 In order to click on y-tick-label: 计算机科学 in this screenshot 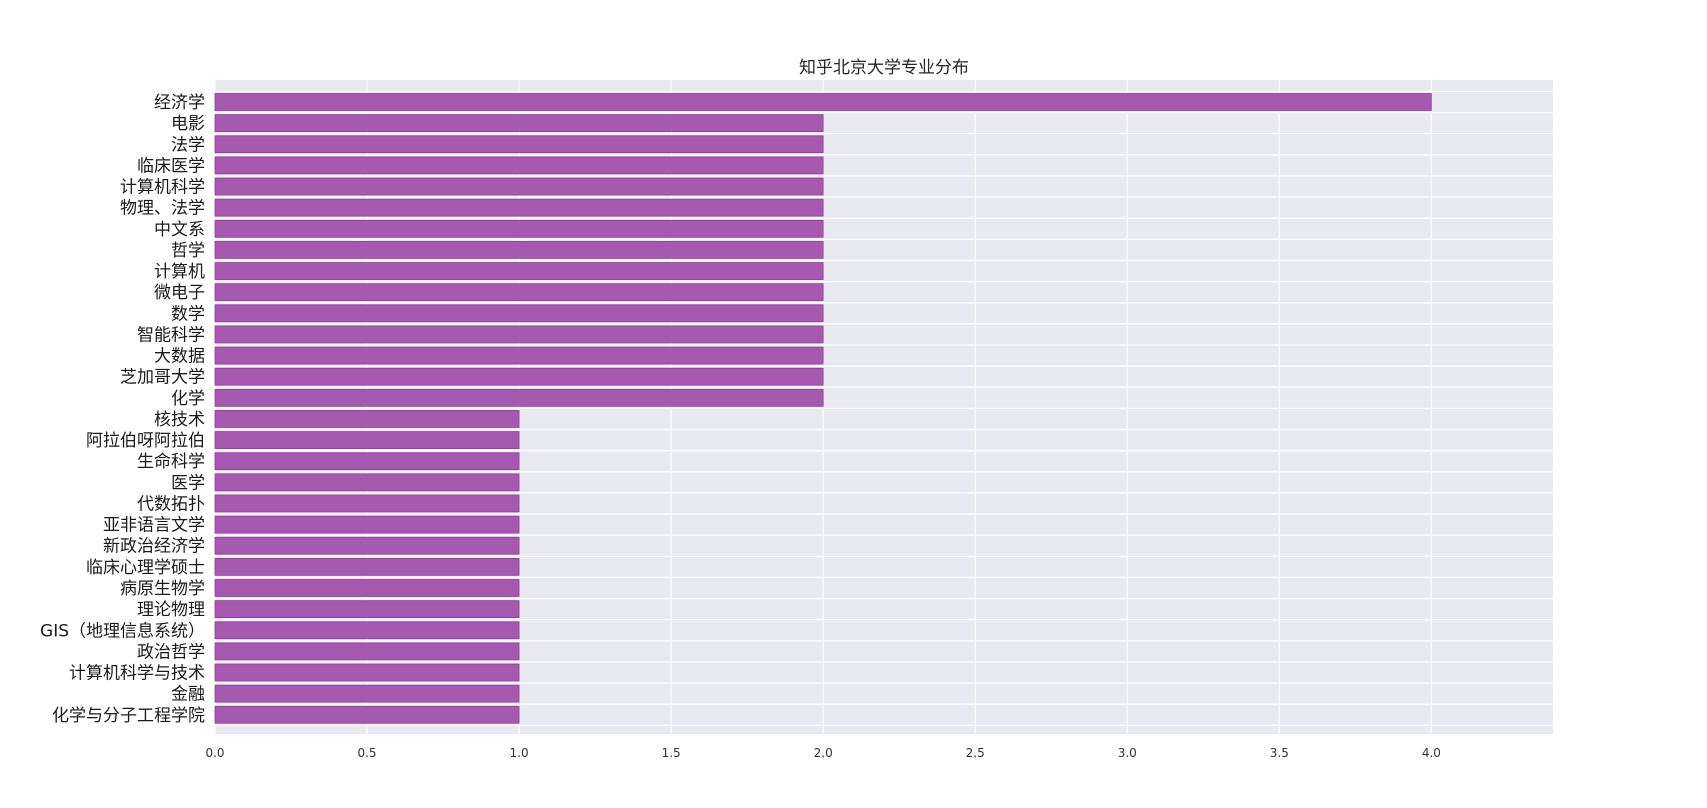, I will do `click(162, 188)`.